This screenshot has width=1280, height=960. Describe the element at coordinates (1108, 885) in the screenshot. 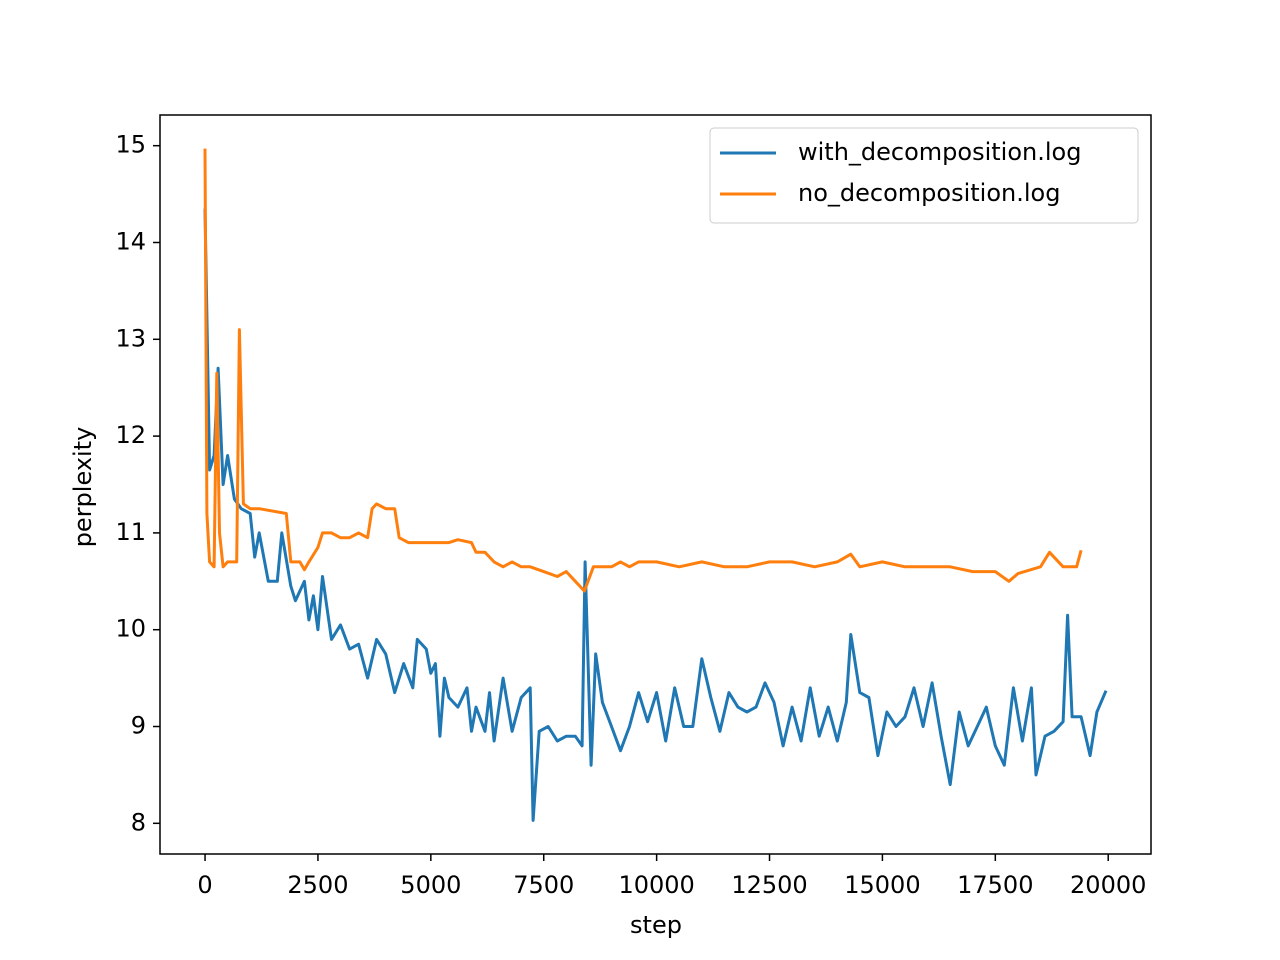

I see `x-tick-label: 20000` at that location.